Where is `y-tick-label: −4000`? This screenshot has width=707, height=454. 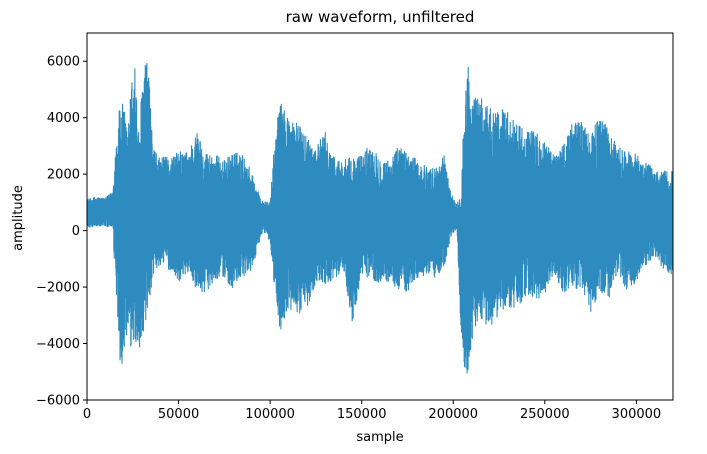
y-tick-label: −4000 is located at coordinates (58, 344).